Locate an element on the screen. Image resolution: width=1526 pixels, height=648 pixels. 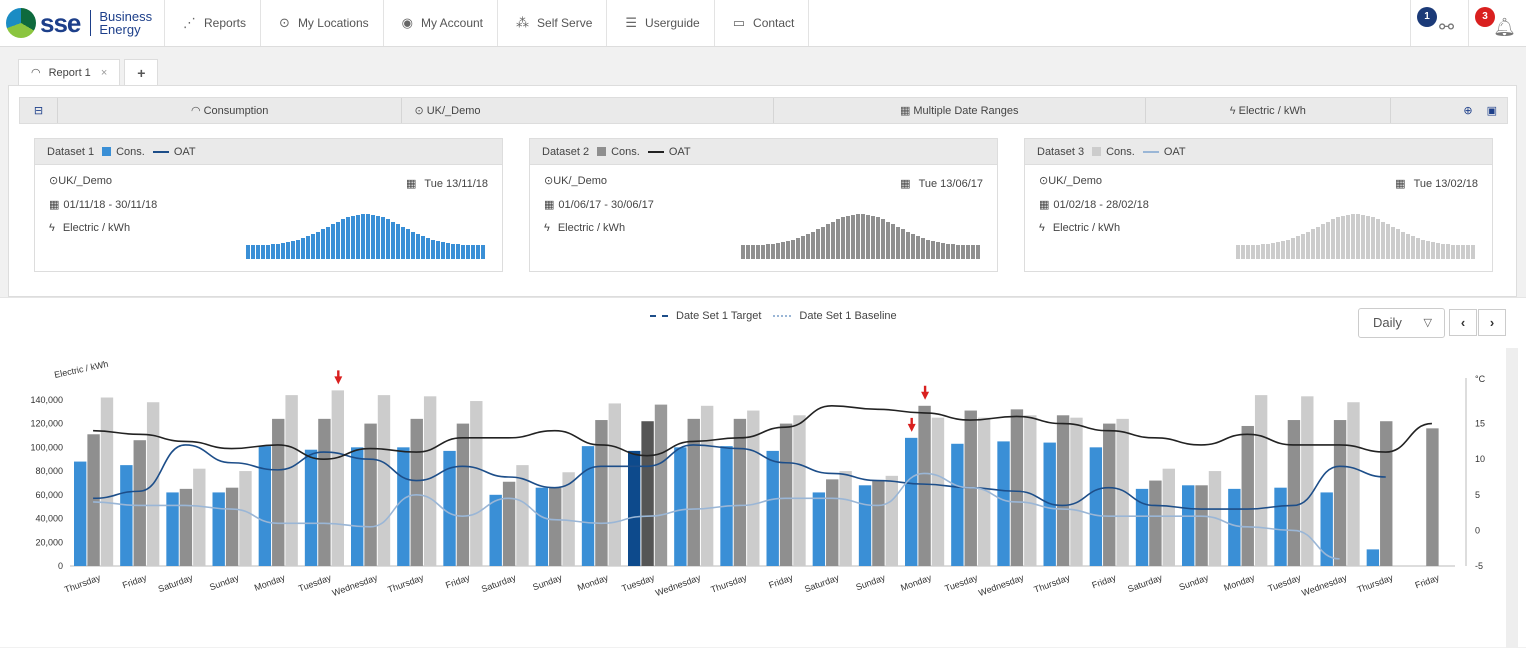
filter-location: ⊙ UK/_Demo is located at coordinates (588, 110).